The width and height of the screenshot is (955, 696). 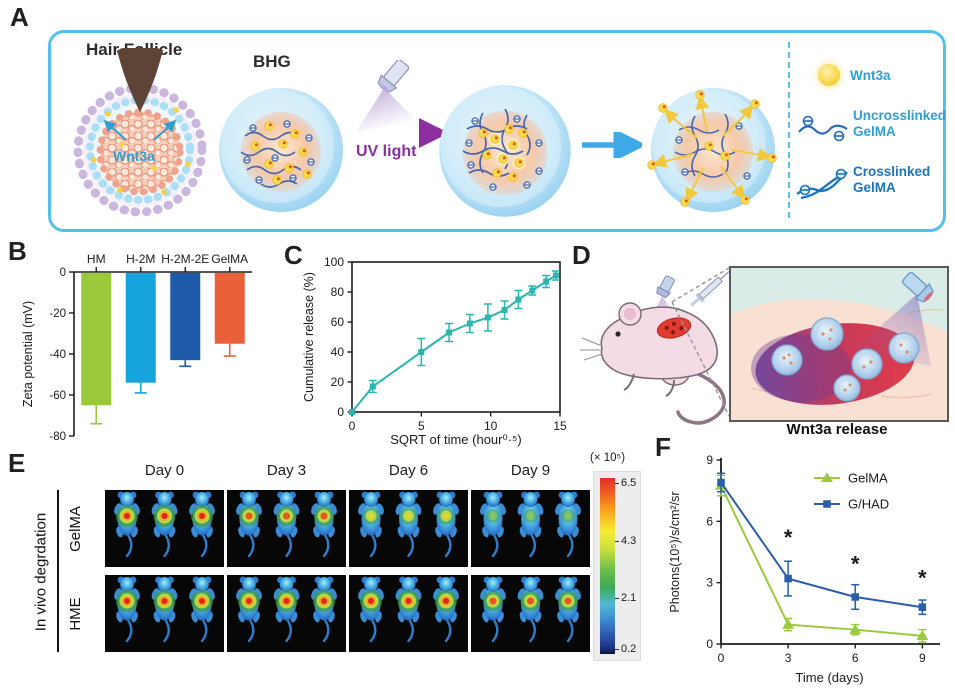 What do you see at coordinates (822, 184) in the screenshot?
I see `crosslinked-gelma-icon` at bounding box center [822, 184].